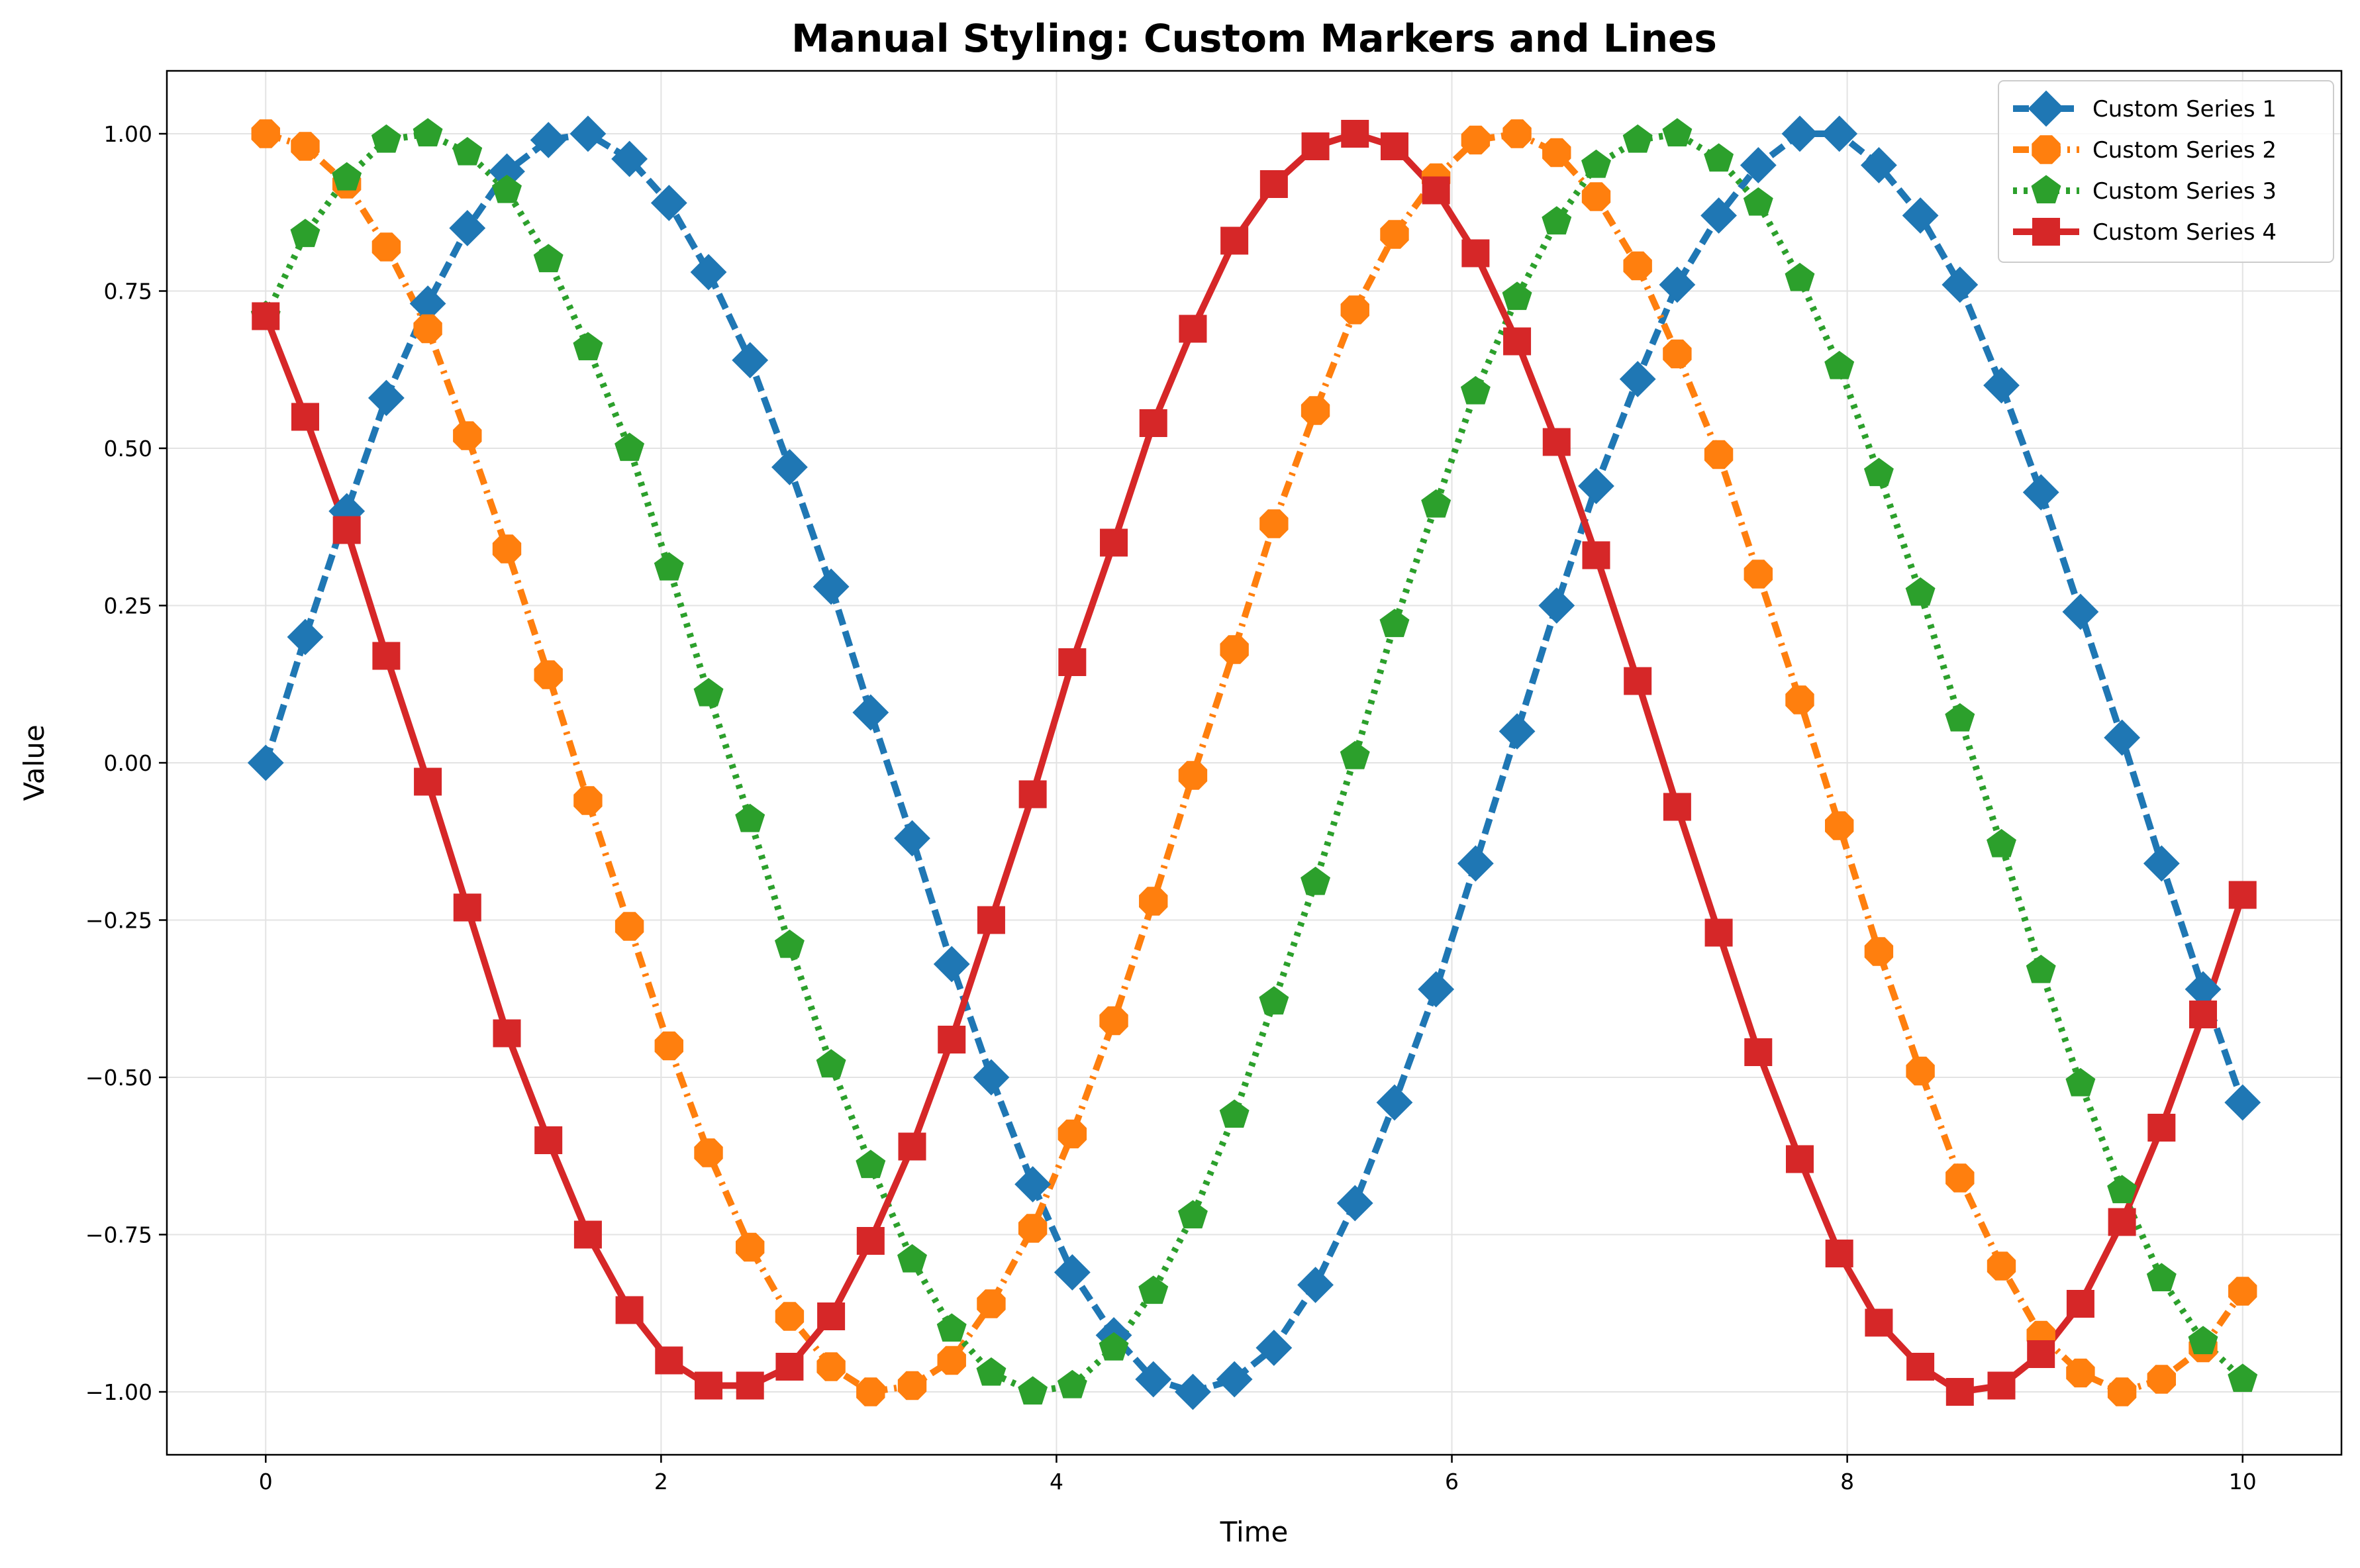  What do you see at coordinates (128, 763) in the screenshot?
I see `y-tick-label: 0.00` at bounding box center [128, 763].